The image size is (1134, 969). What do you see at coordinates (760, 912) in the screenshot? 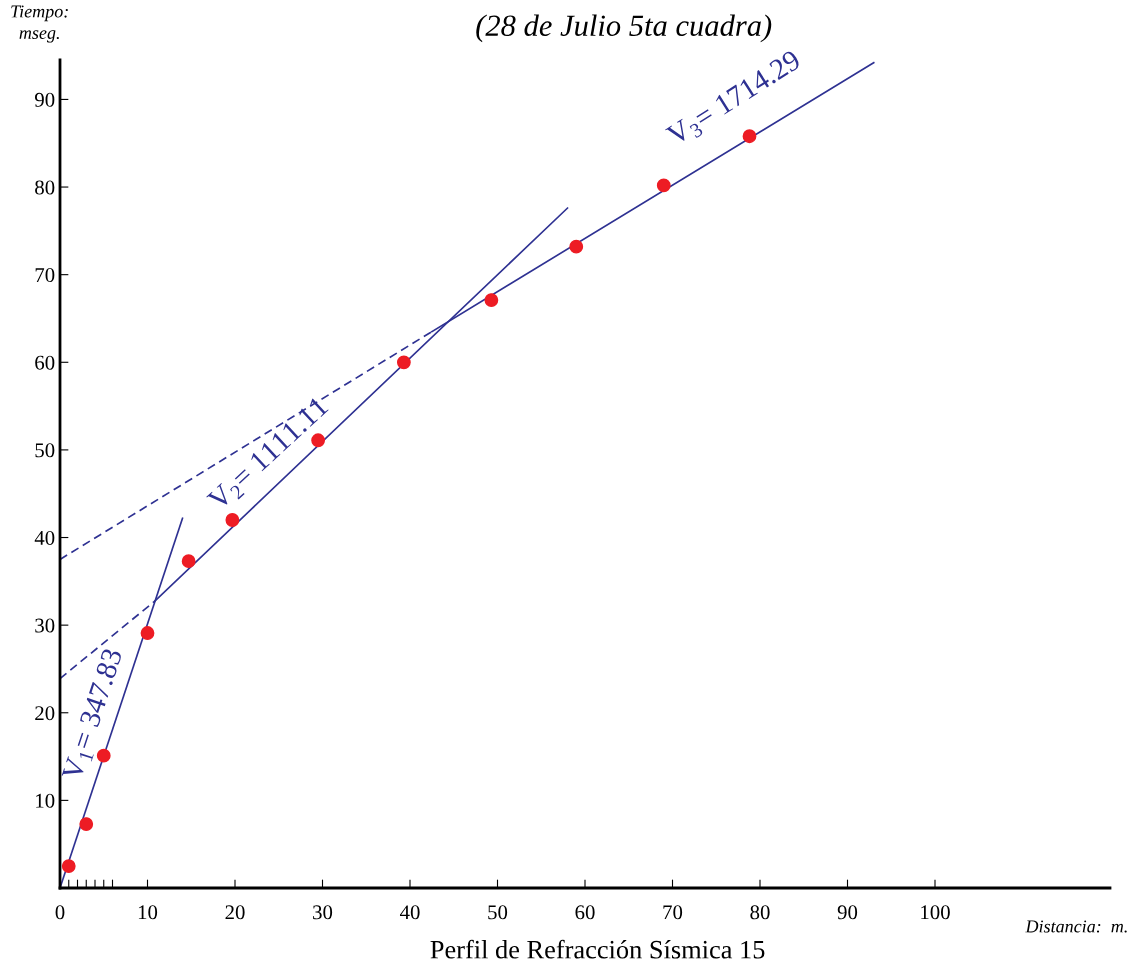
I see `x-tick-label: 80` at bounding box center [760, 912].